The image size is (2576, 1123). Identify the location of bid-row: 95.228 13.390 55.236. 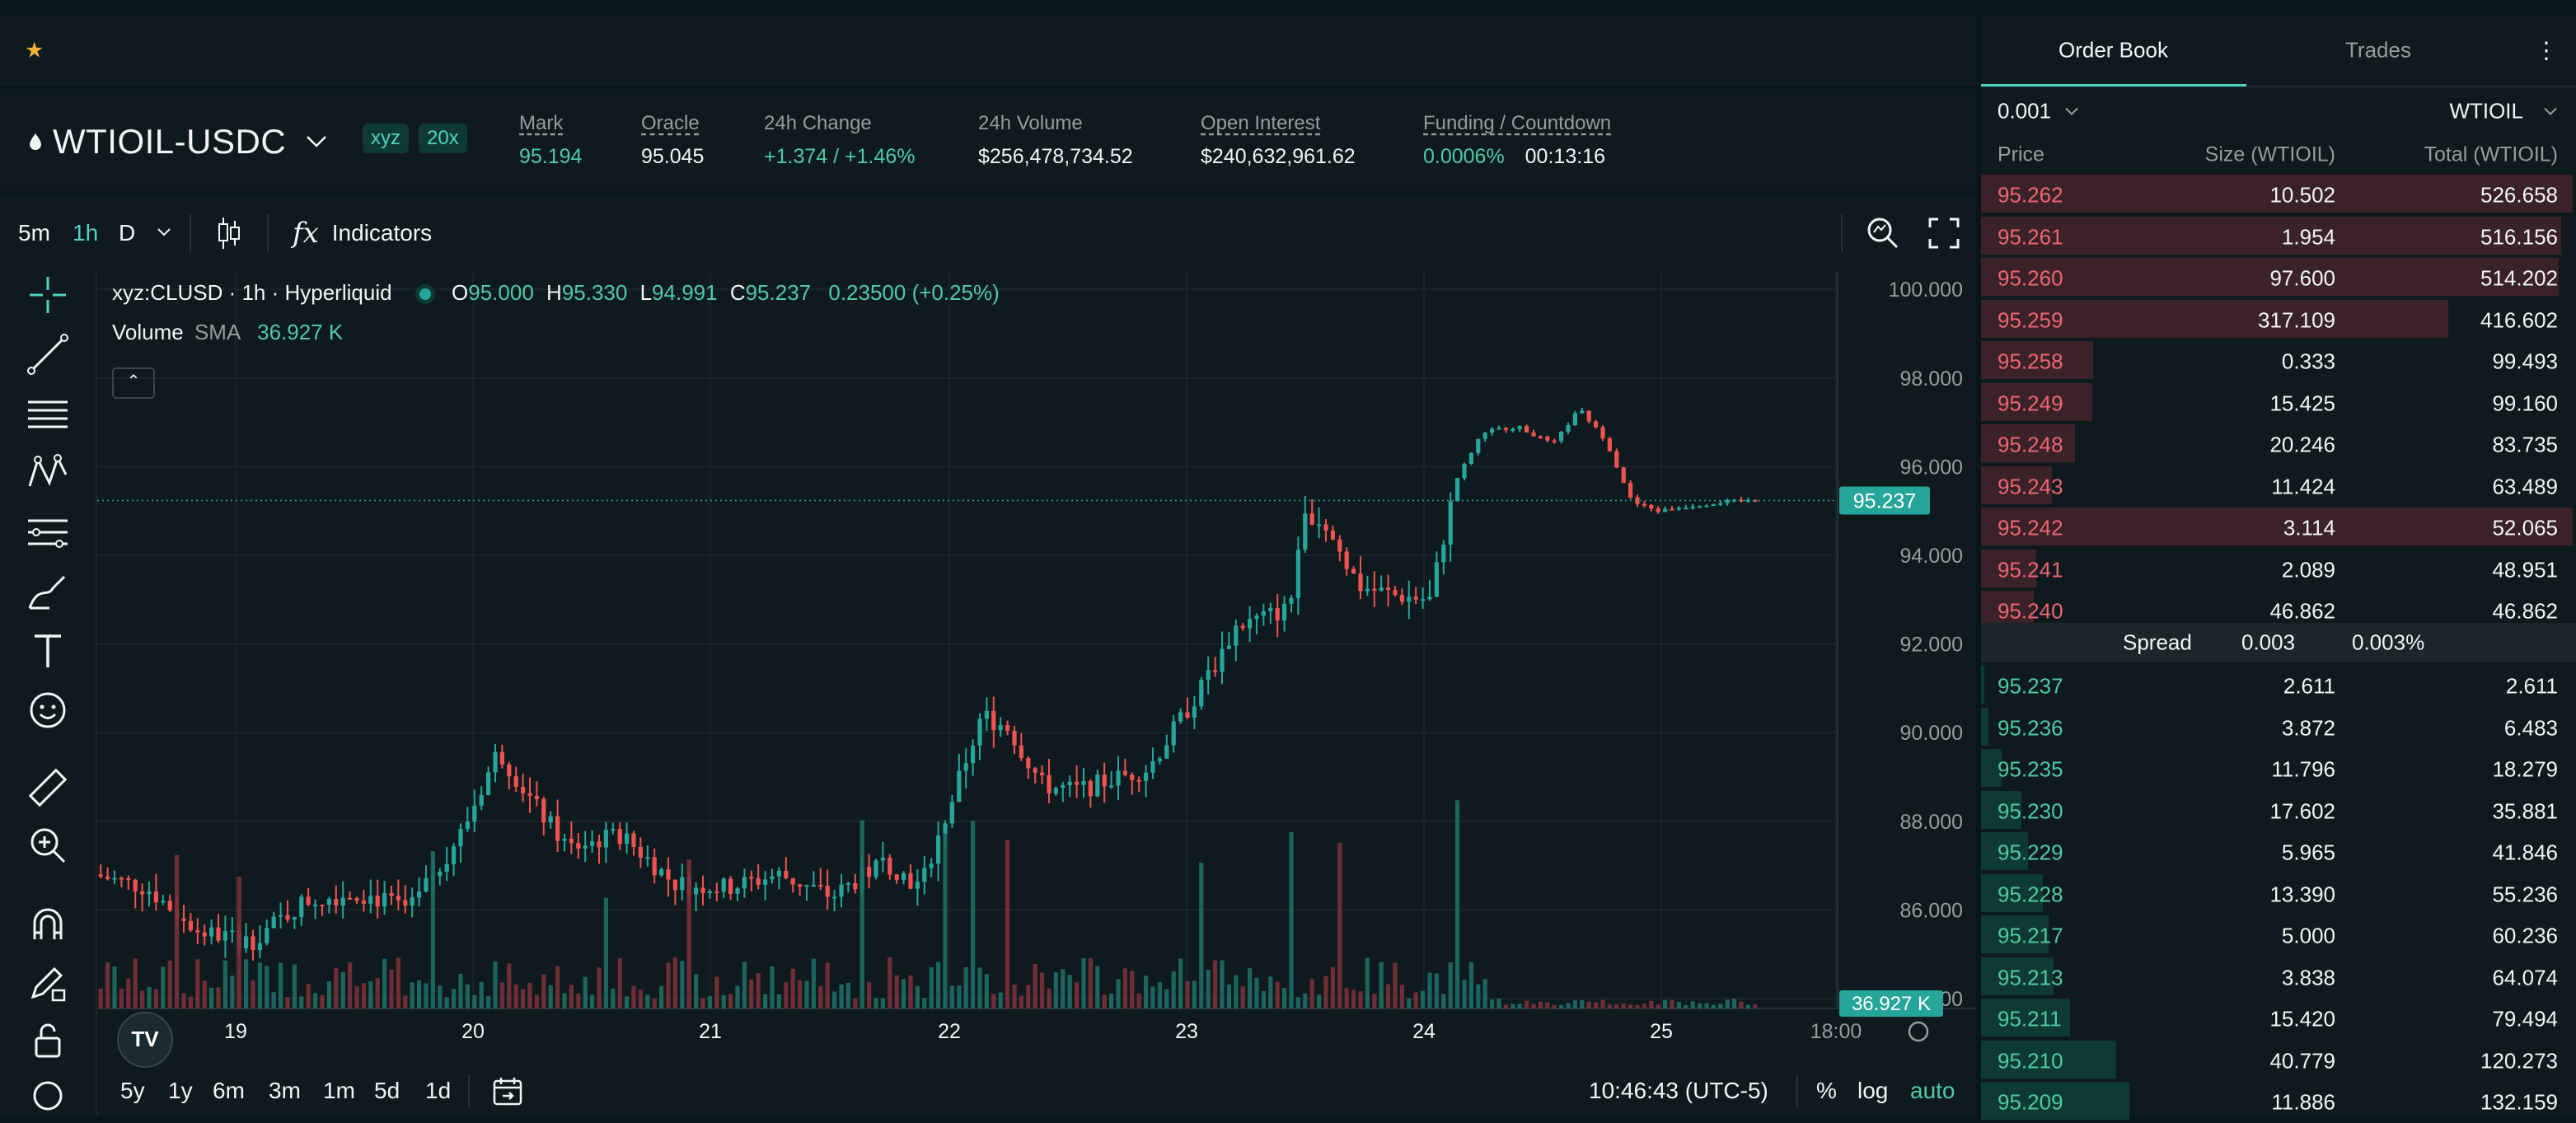
(2278, 894).